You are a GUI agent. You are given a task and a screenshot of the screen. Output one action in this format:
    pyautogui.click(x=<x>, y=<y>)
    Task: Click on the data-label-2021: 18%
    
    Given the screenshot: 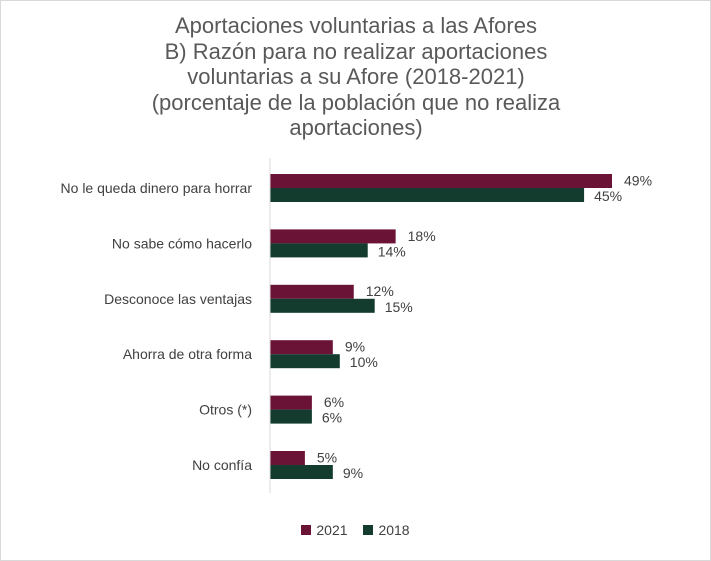 What is the action you would take?
    pyautogui.click(x=422, y=236)
    